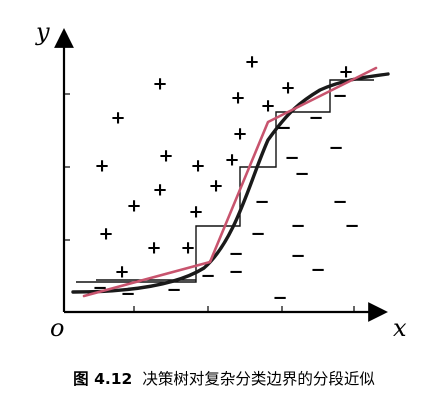  Describe the element at coordinates (103, 379) in the screenshot. I see `figure-number: 图 4.12` at that location.